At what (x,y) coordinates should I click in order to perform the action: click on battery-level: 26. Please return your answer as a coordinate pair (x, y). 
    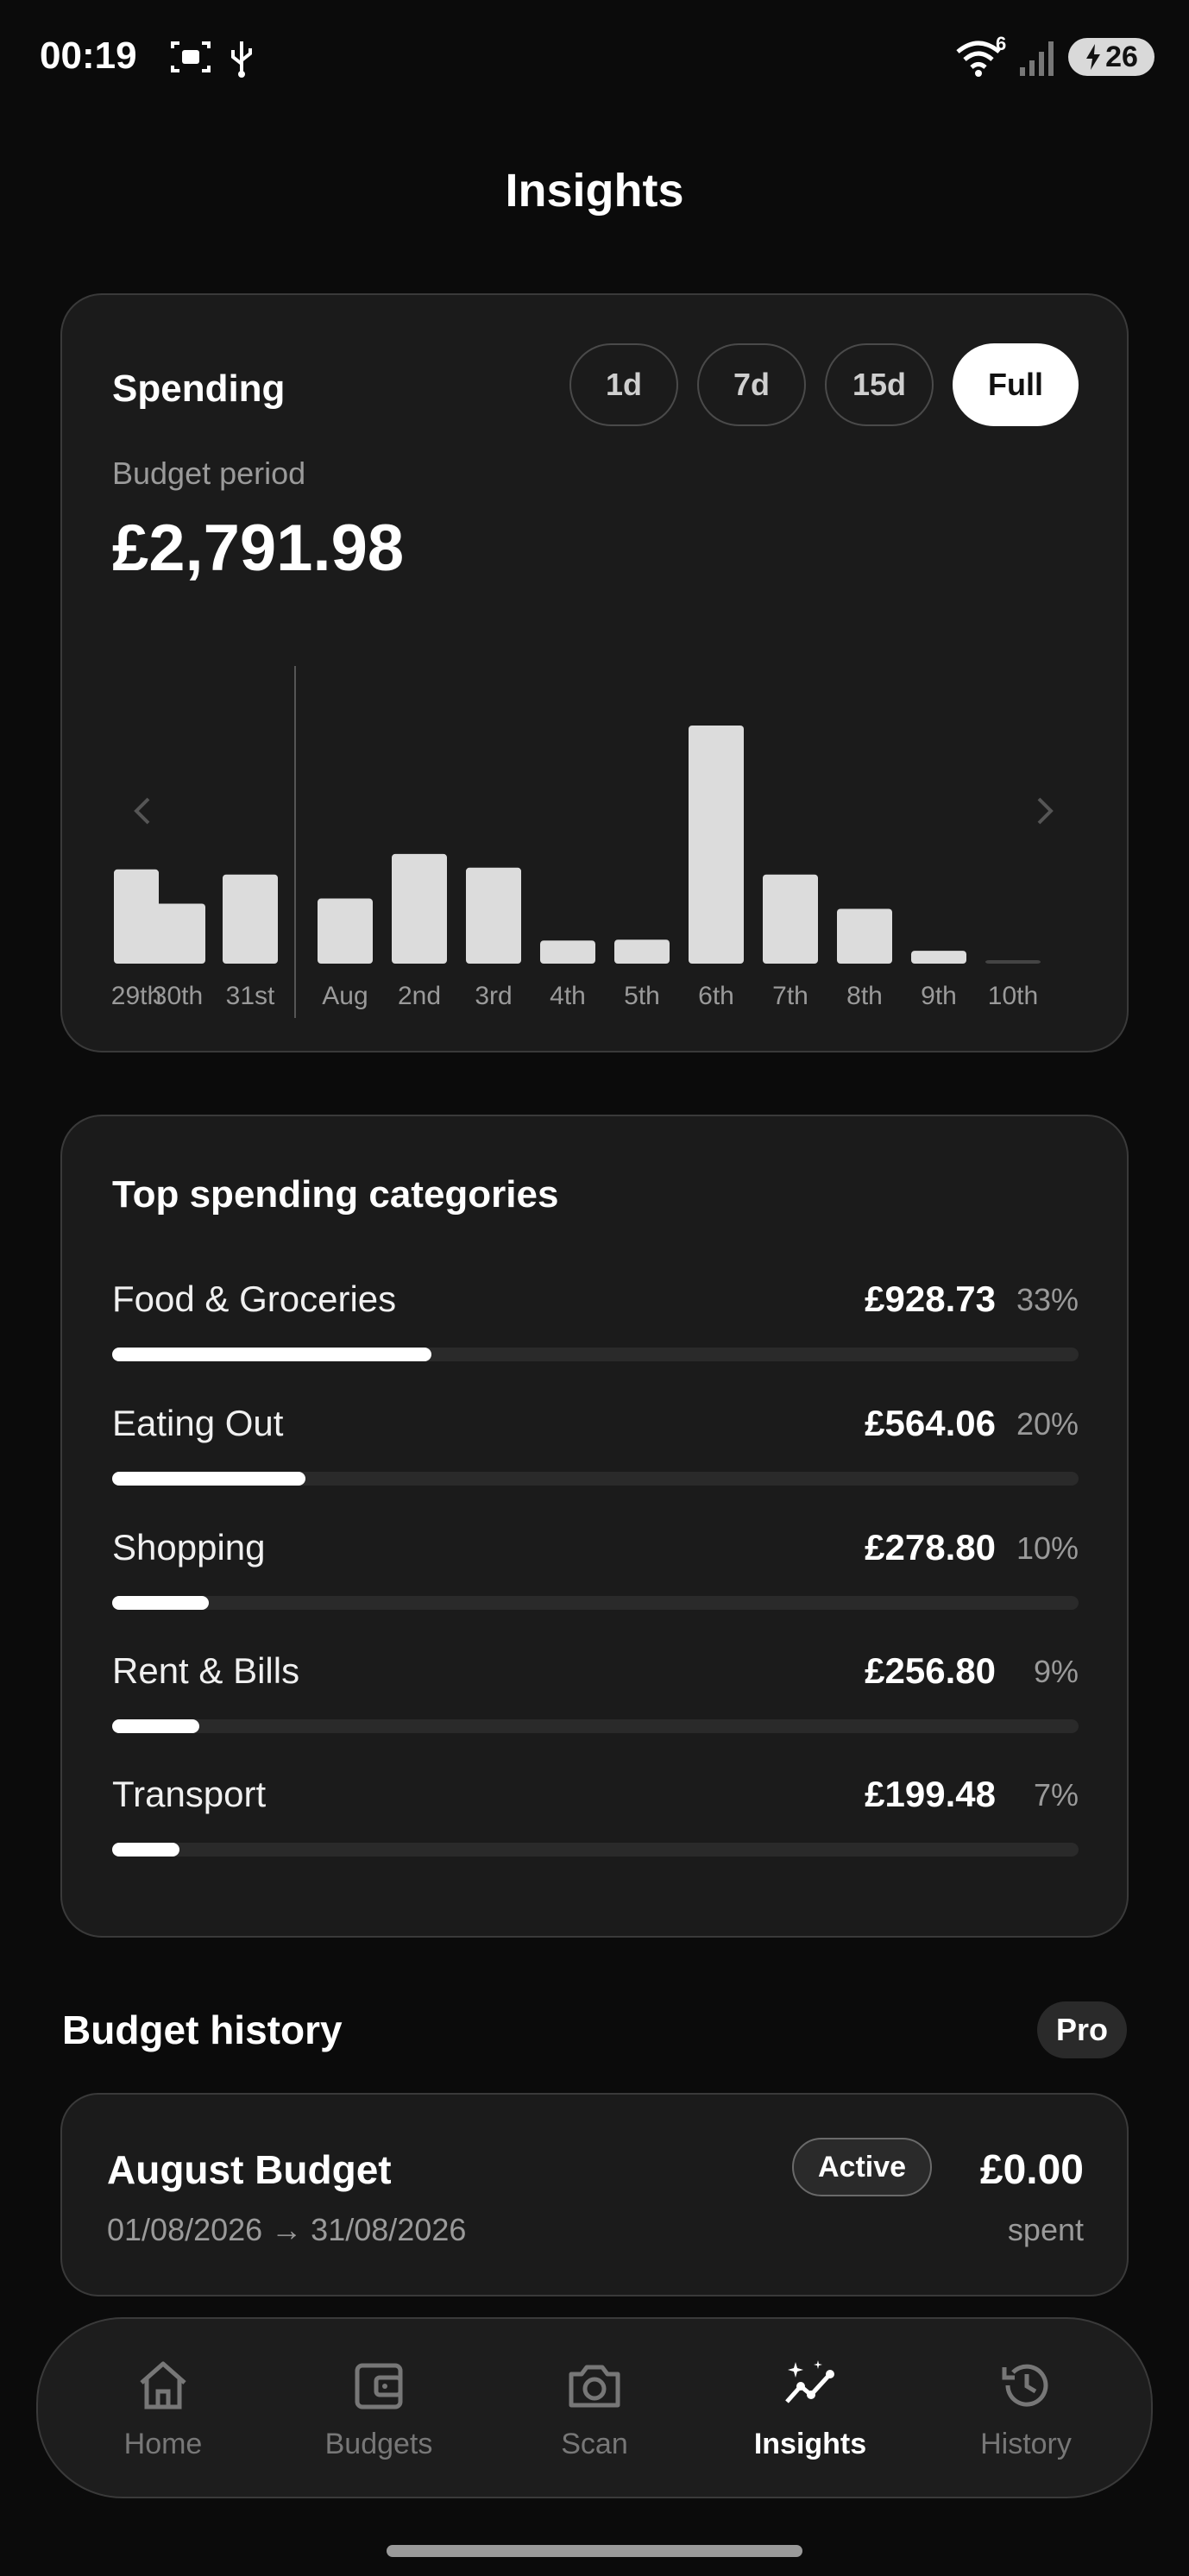
    Looking at the image, I should click on (1121, 56).